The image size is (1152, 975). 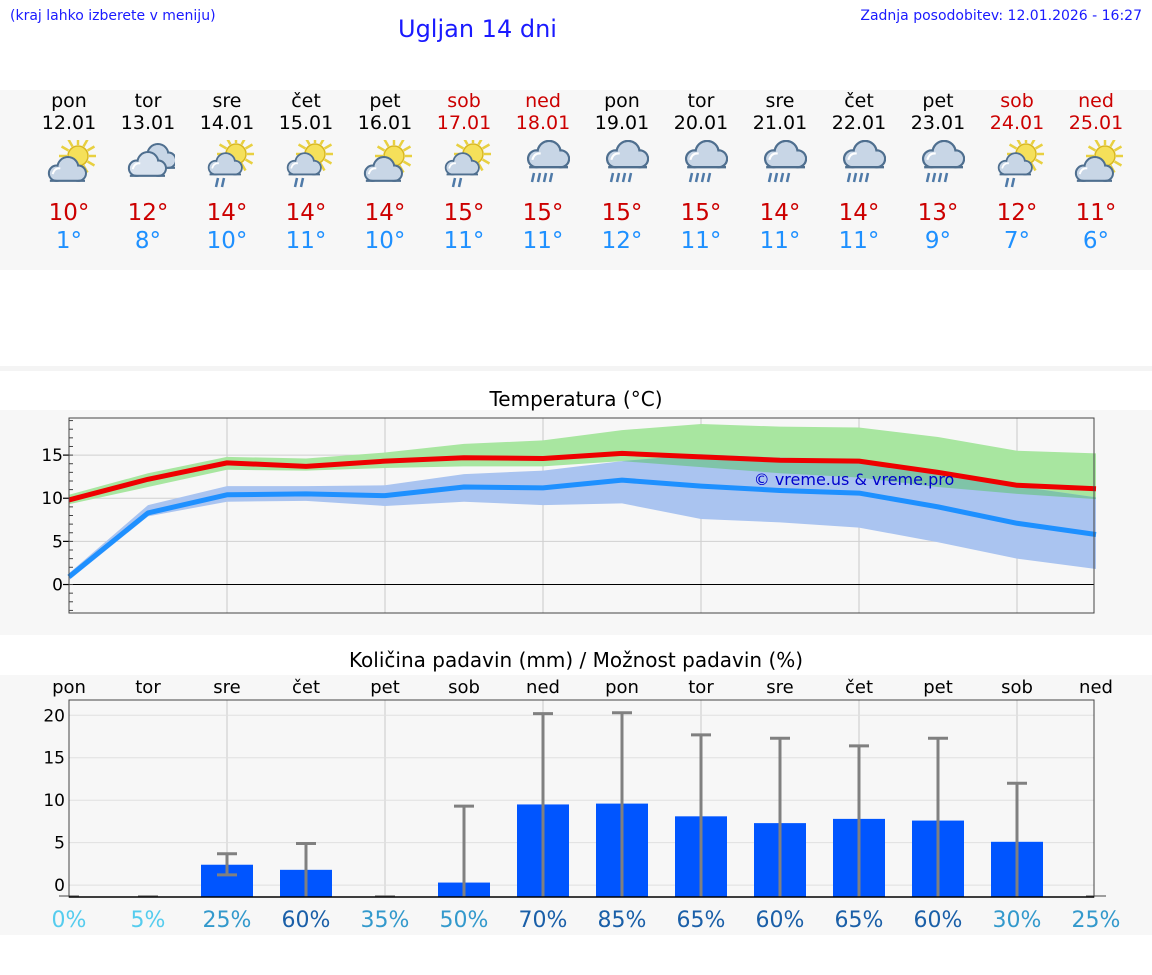 What do you see at coordinates (582, 476) in the screenshot?
I see `max-temperature-line` at bounding box center [582, 476].